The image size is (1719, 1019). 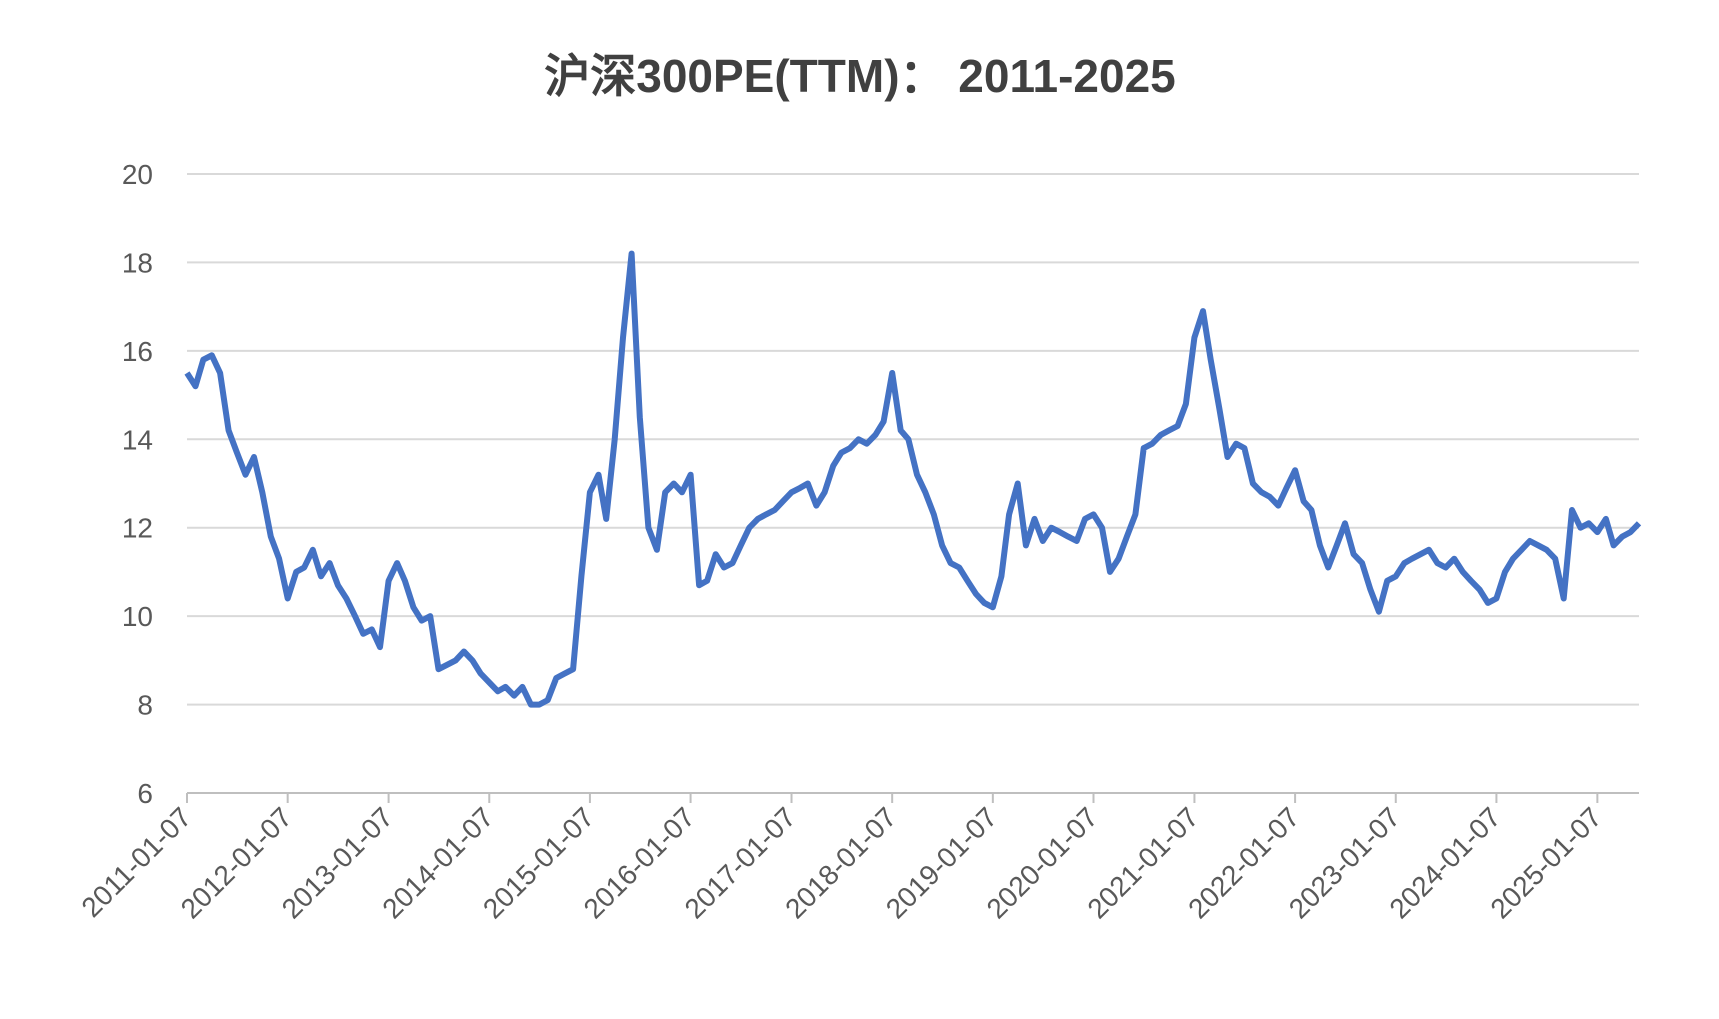 I want to click on y-tick-label: 14, so click(x=137, y=439).